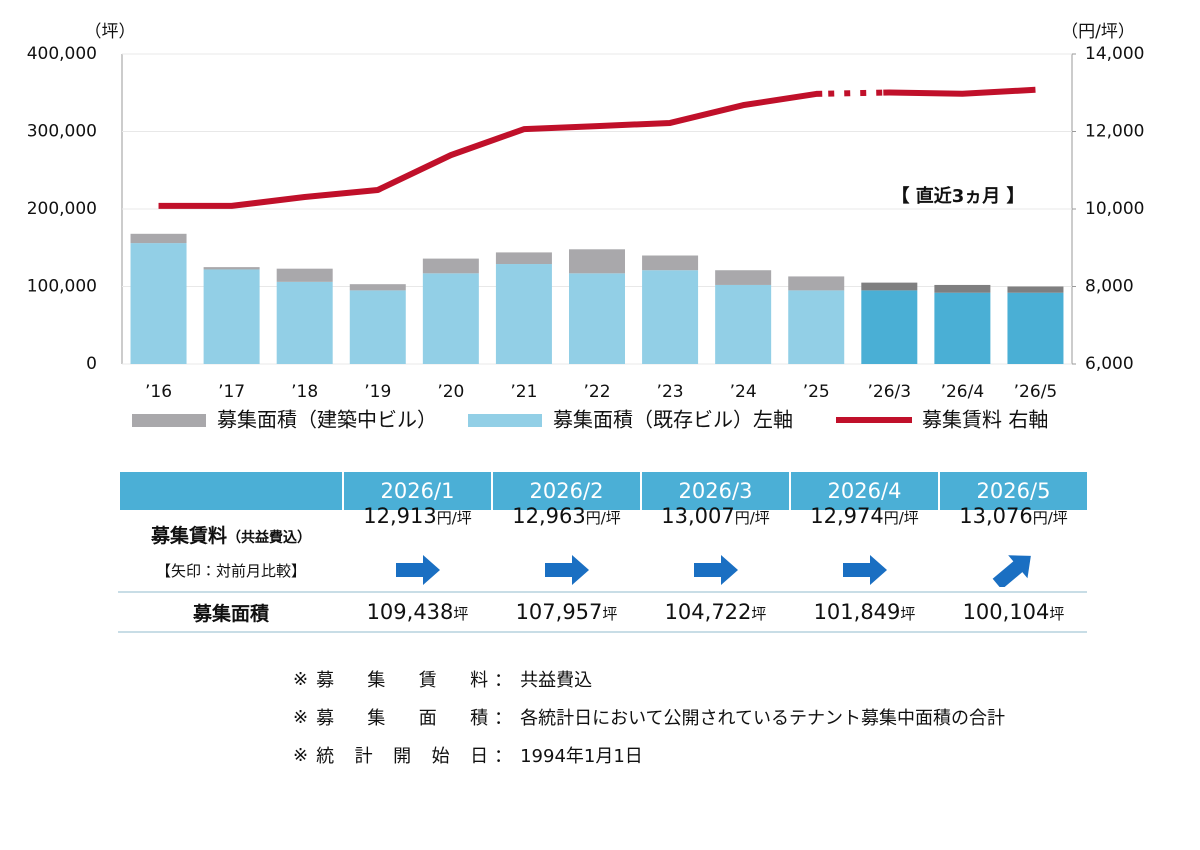 This screenshot has height=850, width=1200. I want to click on note-text: 各統計日において公開されているテナント募集中面積の合計, so click(763, 718).